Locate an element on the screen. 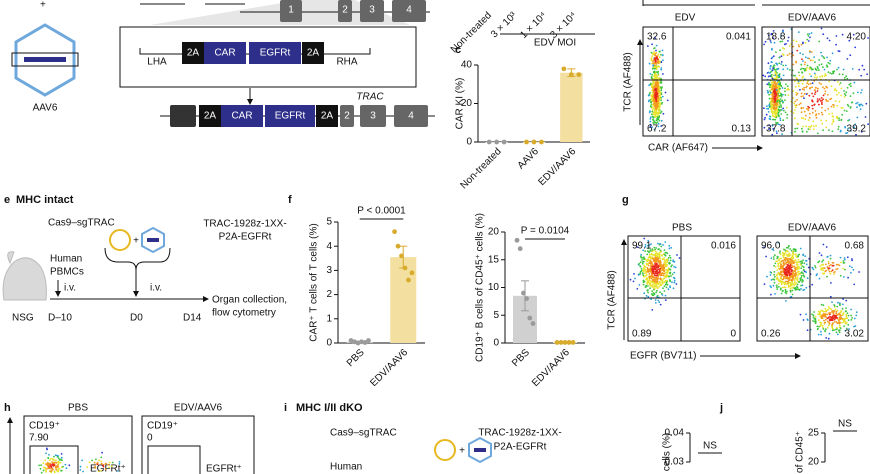 This screenshot has height=474, width=870. gate-label: CD19⁺ is located at coordinates (162, 426).